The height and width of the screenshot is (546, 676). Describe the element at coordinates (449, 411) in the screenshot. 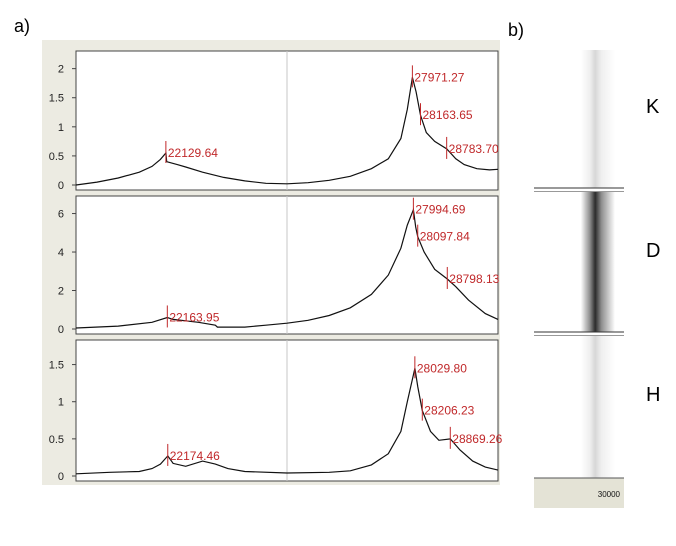

I see `peak-label: 28206.23` at that location.